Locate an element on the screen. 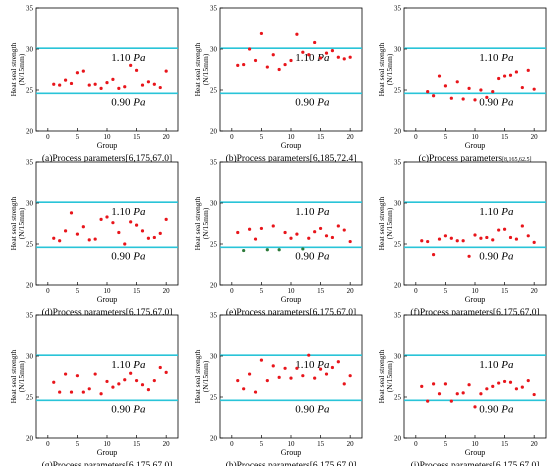 The width and height of the screenshot is (550, 466). lower-limit-label: 0.90 Pa is located at coordinates (128, 409).